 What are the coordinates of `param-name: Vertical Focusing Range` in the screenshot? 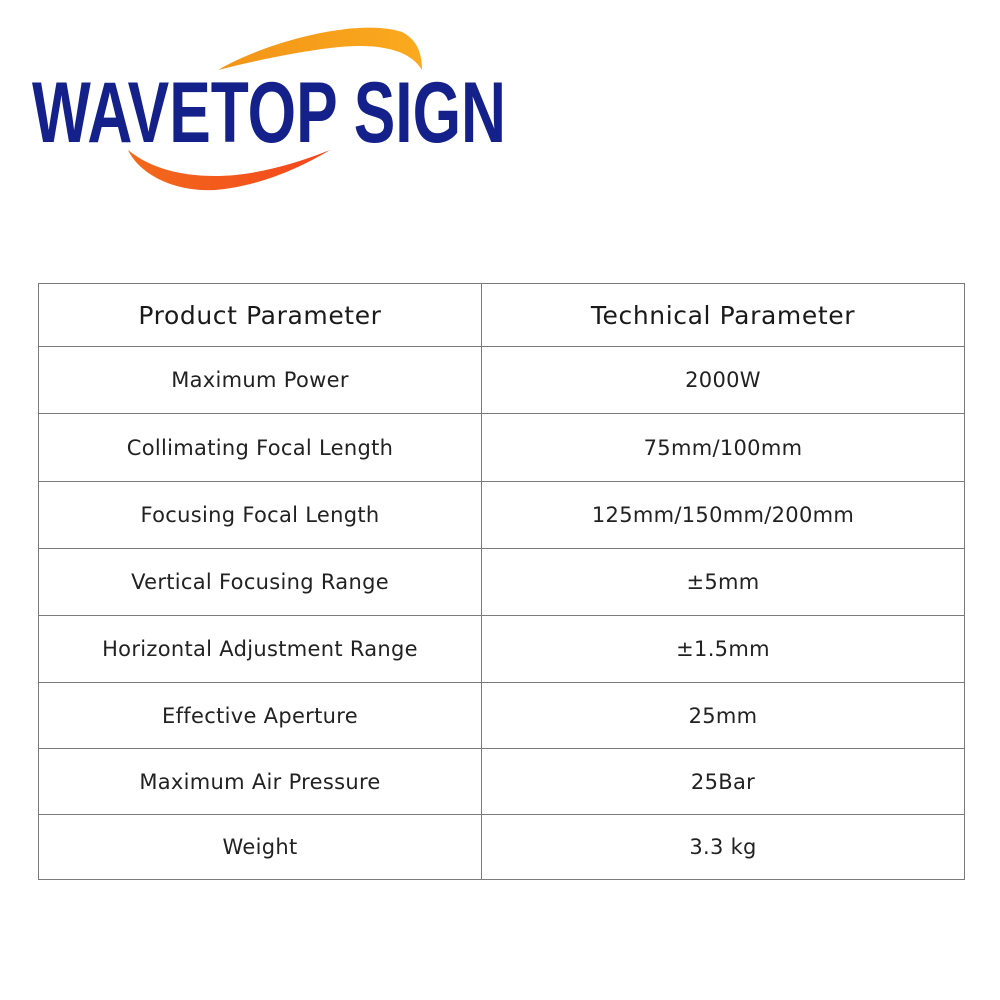 It's located at (260, 582).